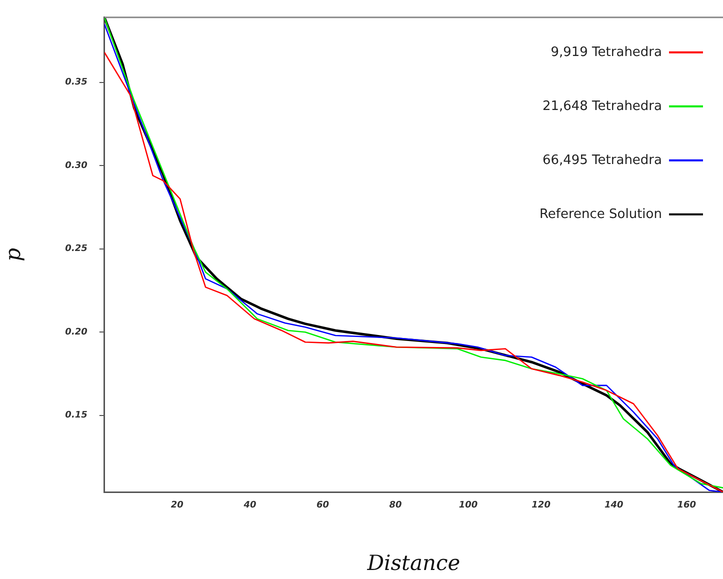 This screenshot has height=579, width=723. Describe the element at coordinates (76, 415) in the screenshot. I see `y-tick-label: 0.15` at that location.